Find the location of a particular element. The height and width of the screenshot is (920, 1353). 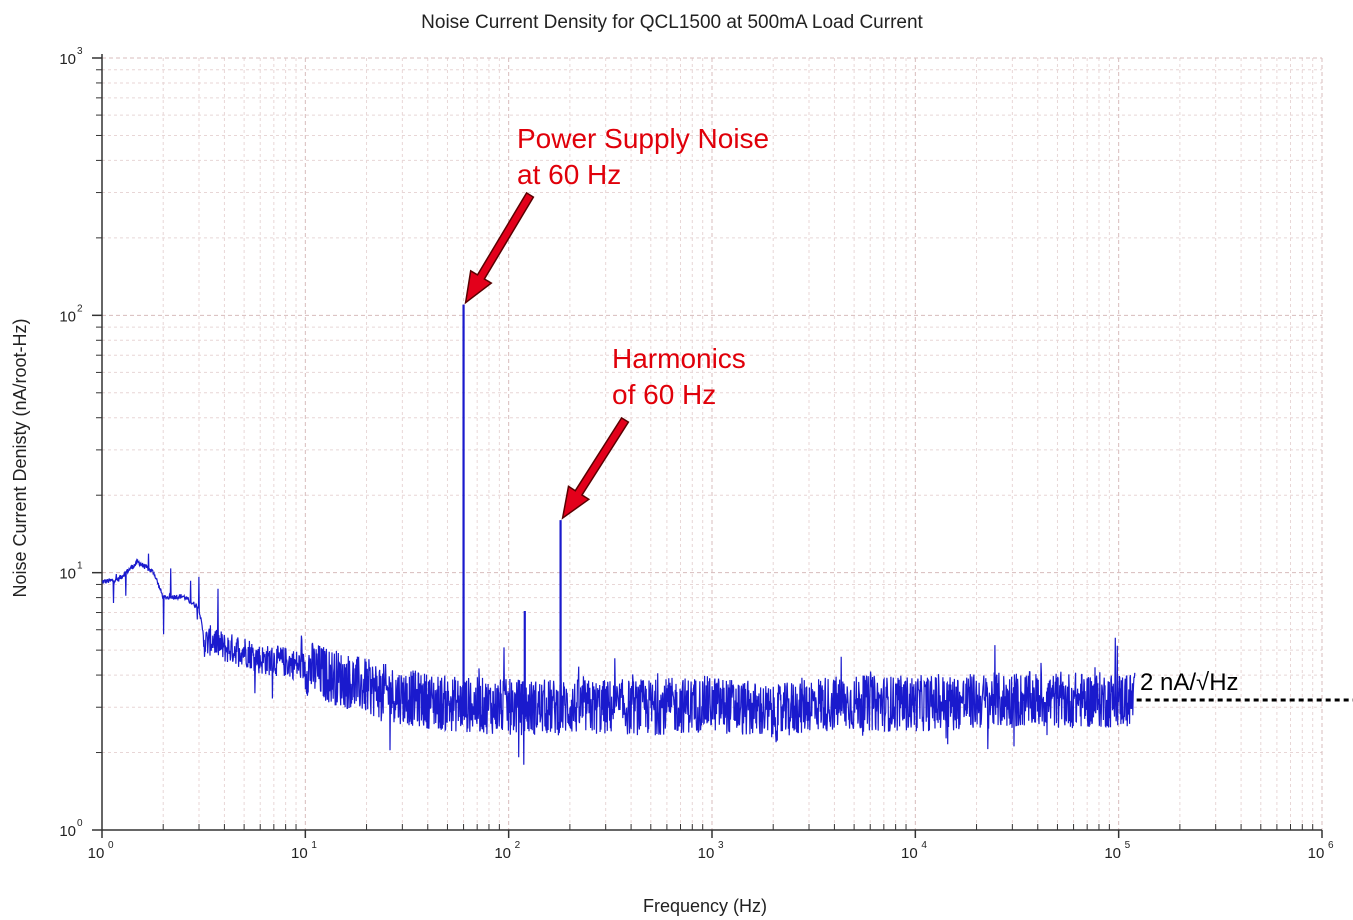

annotation-text-0-line-1: at 60 Hz is located at coordinates (569, 174).